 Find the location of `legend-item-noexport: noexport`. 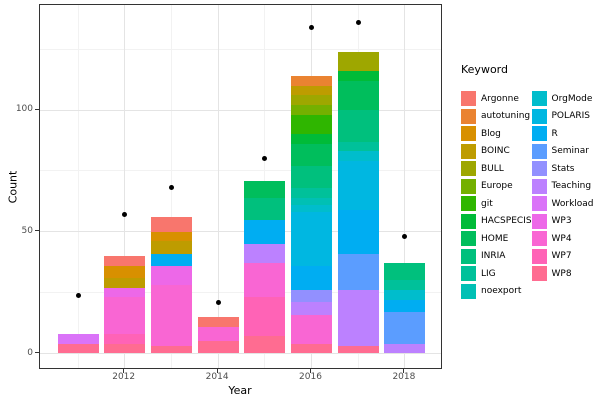

legend-item-noexport: noexport is located at coordinates (496, 291).